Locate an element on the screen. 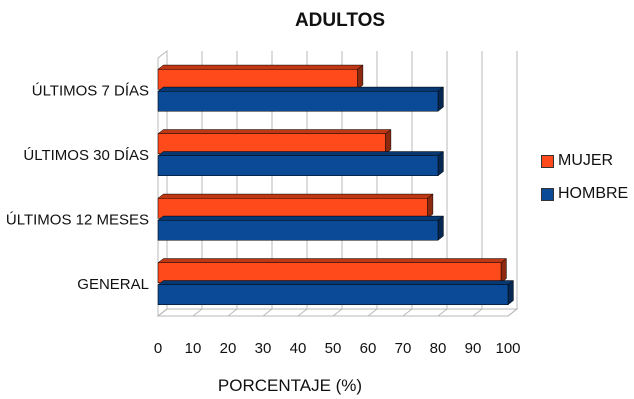 The width and height of the screenshot is (634, 399). x-tick-label-50: 50 is located at coordinates (333, 348).